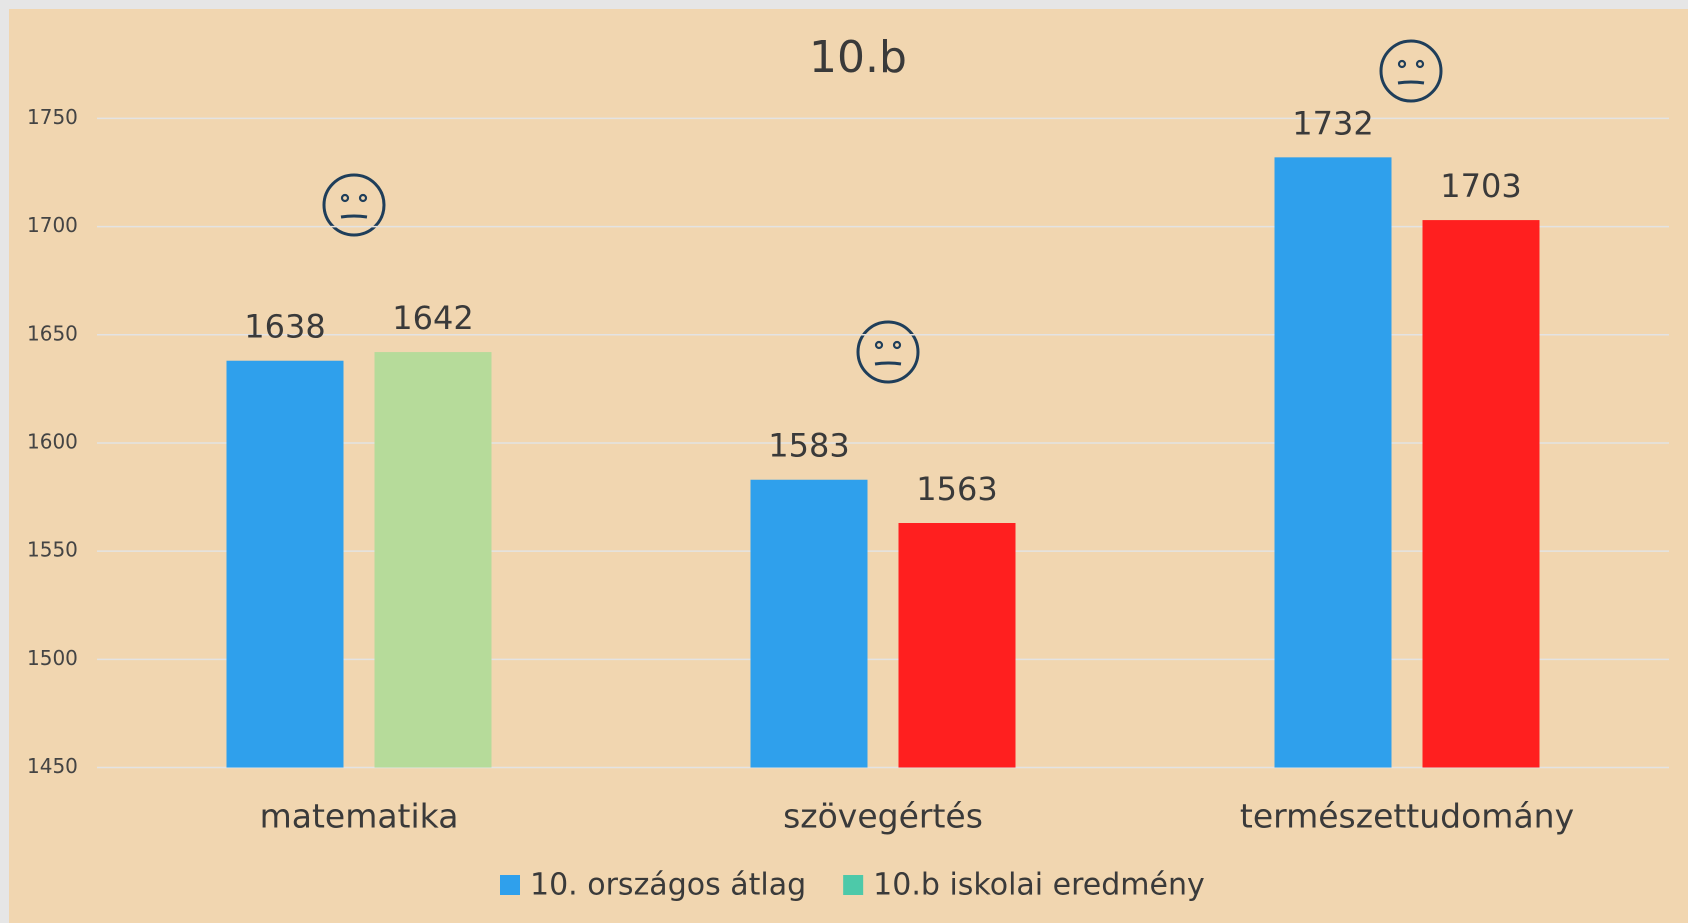 The height and width of the screenshot is (923, 1688). What do you see at coordinates (858, 57) in the screenshot?
I see `chart-title: 10.b` at bounding box center [858, 57].